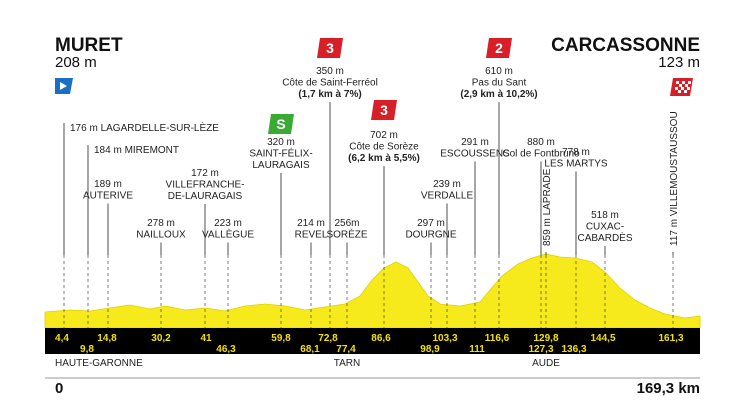 Image resolution: width=745 pixels, height=419 pixels. Describe the element at coordinates (99, 363) in the screenshot. I see `region-label: HAUTE-GARONNE` at that location.